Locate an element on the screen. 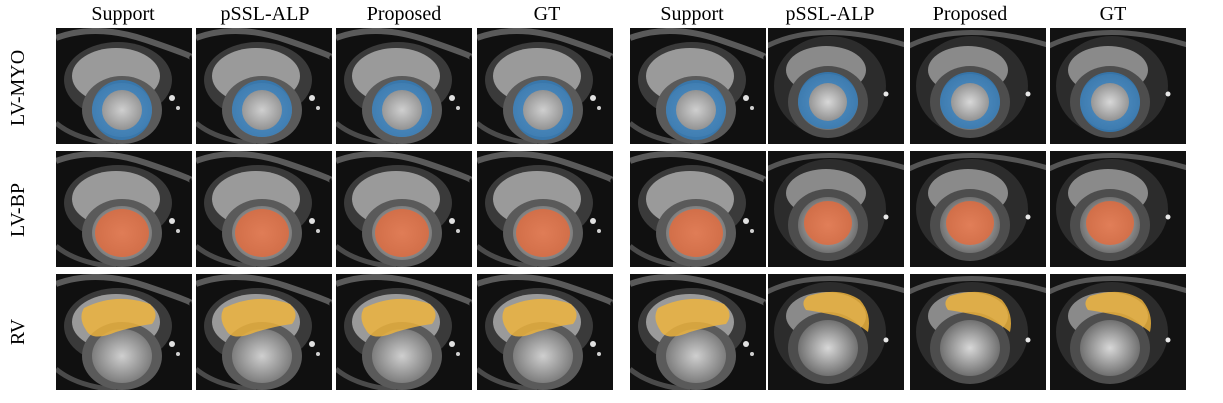 The width and height of the screenshot is (1223, 403). mri-panel-lv-myo-gt-right is located at coordinates (1118, 86).